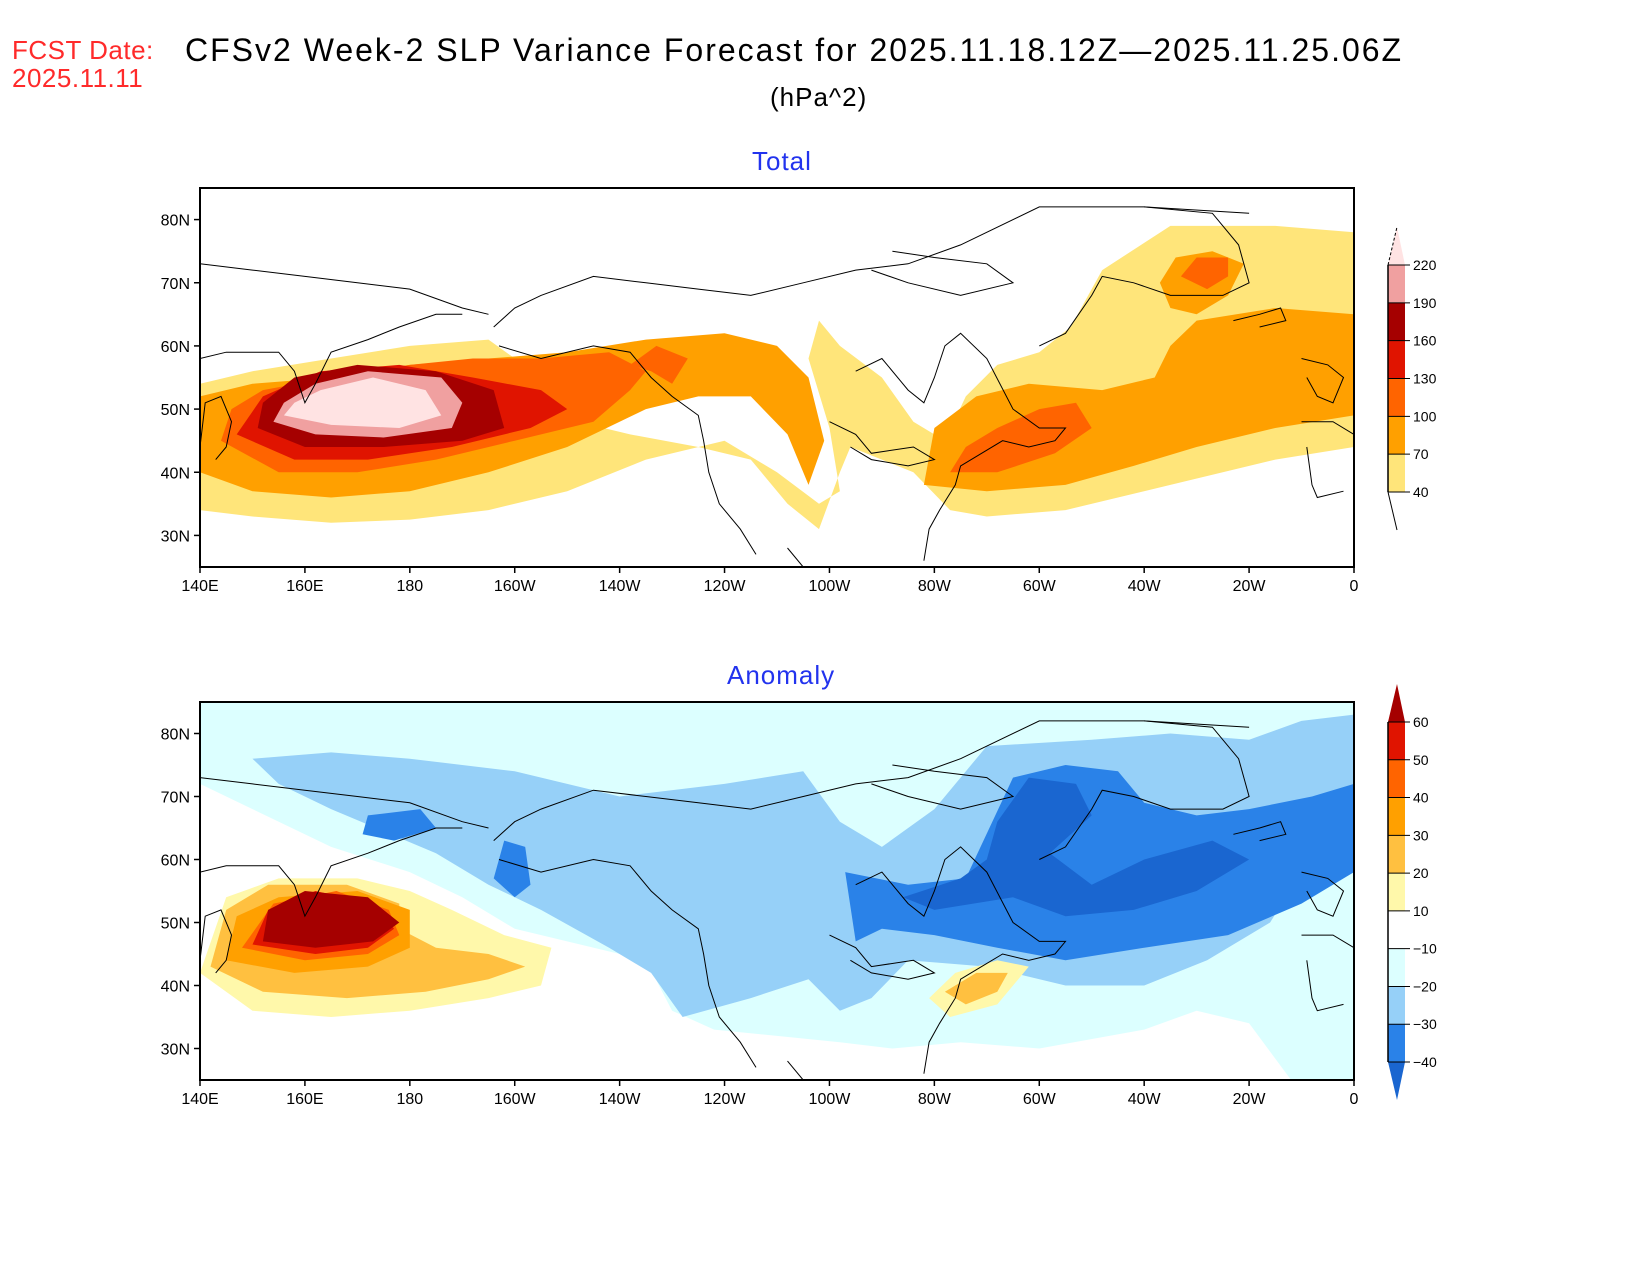 This screenshot has height=1275, width=1650. I want to click on colorbar-label: 70, so click(1421, 454).